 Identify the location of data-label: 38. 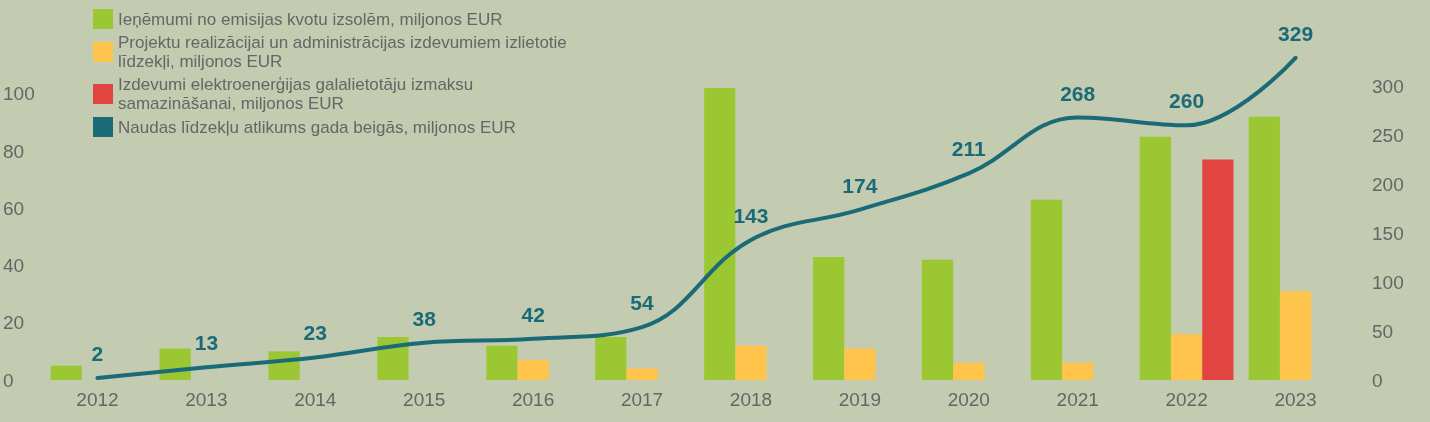
(424, 318).